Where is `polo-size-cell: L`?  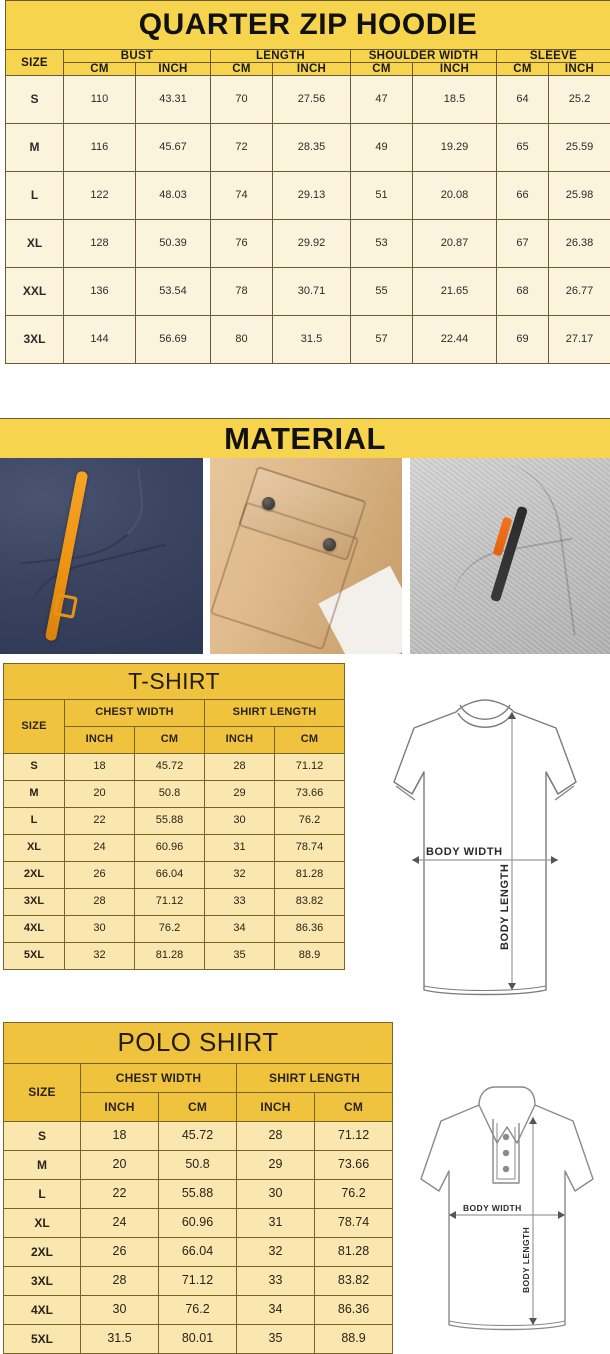 polo-size-cell: L is located at coordinates (42, 1194).